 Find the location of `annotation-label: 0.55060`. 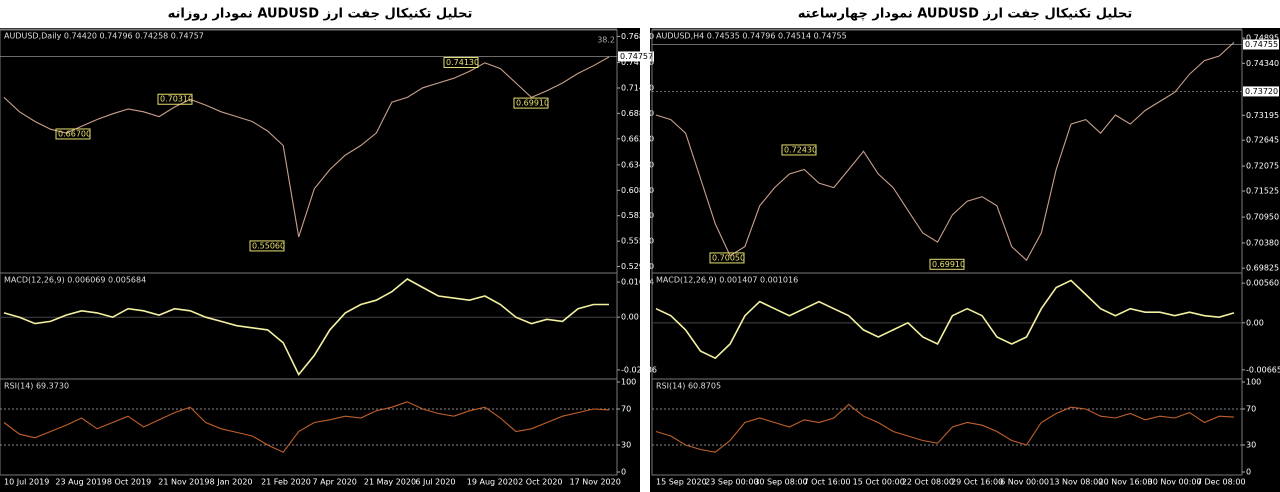

annotation-label: 0.55060 is located at coordinates (268, 245).